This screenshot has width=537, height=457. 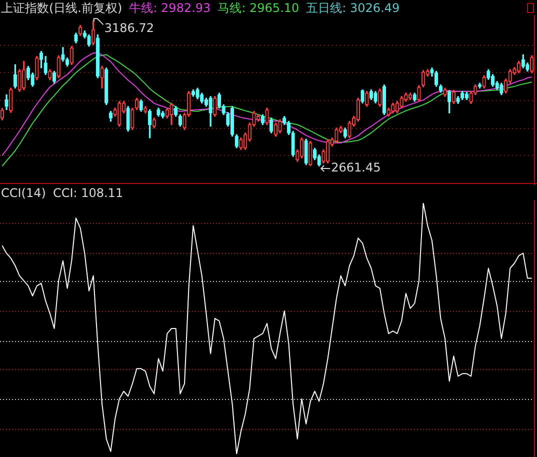 What do you see at coordinates (259, 8) in the screenshot?
I see `text: 马线: 2965.10` at bounding box center [259, 8].